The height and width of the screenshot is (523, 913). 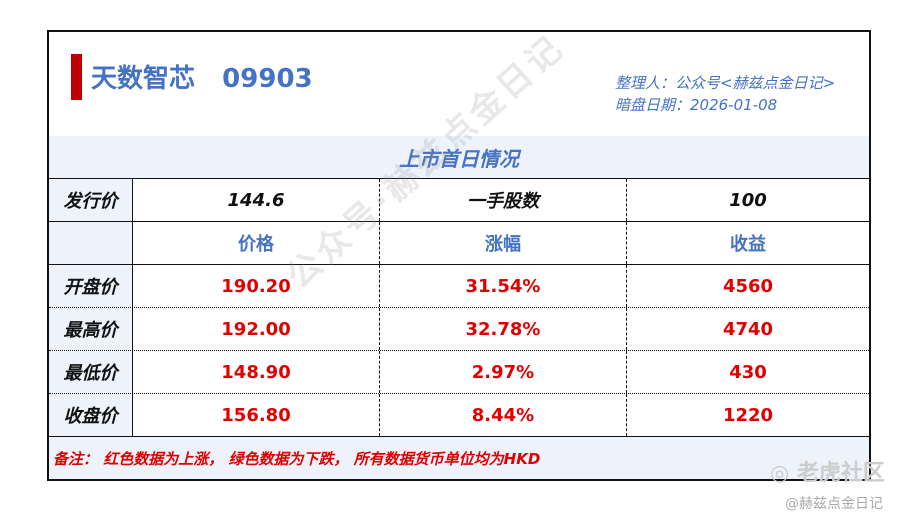 I want to click on row-price: 156.80, so click(x=256, y=415).